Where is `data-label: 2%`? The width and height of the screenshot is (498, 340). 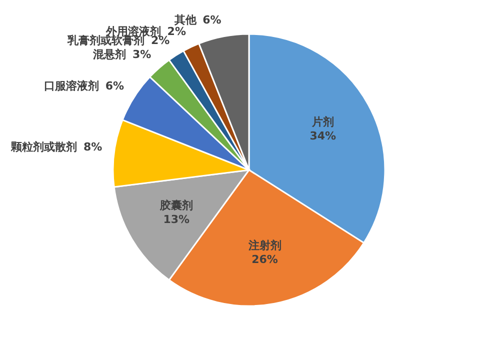 data-label: 2% is located at coordinates (176, 31).